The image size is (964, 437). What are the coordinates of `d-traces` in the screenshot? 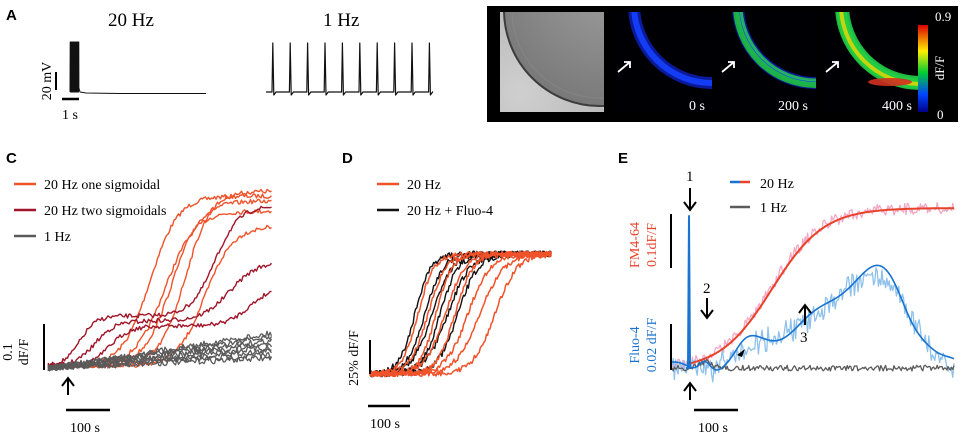 It's located at (460, 314).